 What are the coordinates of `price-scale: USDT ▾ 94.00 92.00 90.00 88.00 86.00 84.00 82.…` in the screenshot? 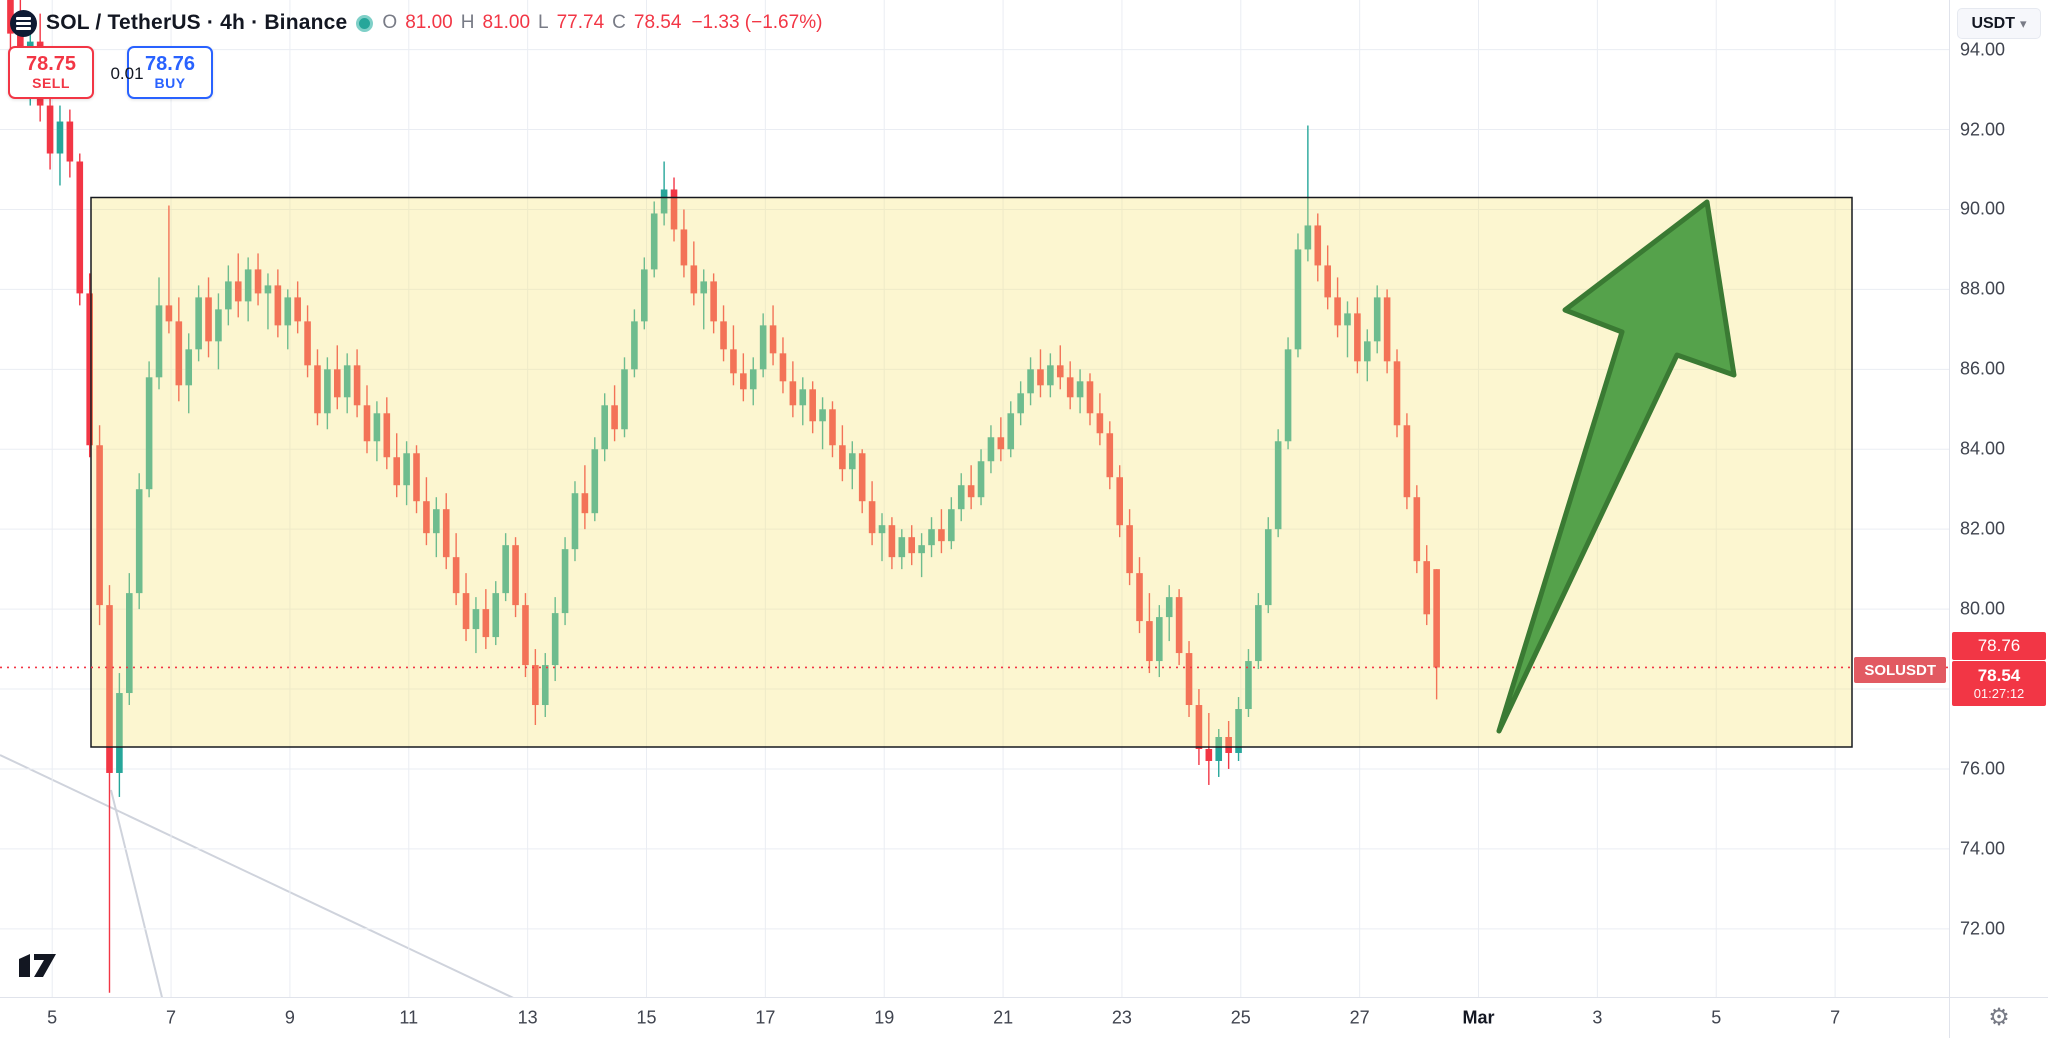 It's located at (1998, 498).